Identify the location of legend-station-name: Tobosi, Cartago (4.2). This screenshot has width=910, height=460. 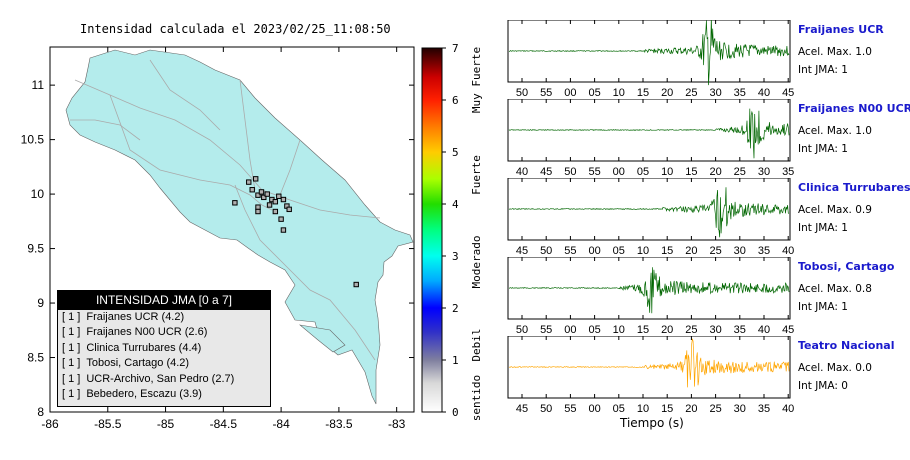
(138, 363).